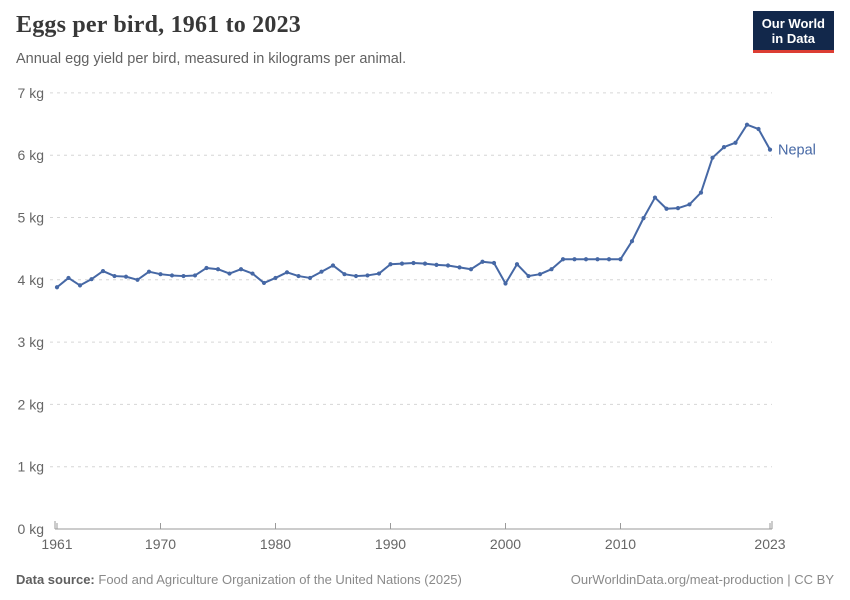 The height and width of the screenshot is (600, 850). I want to click on data-point-1968, so click(137, 279).